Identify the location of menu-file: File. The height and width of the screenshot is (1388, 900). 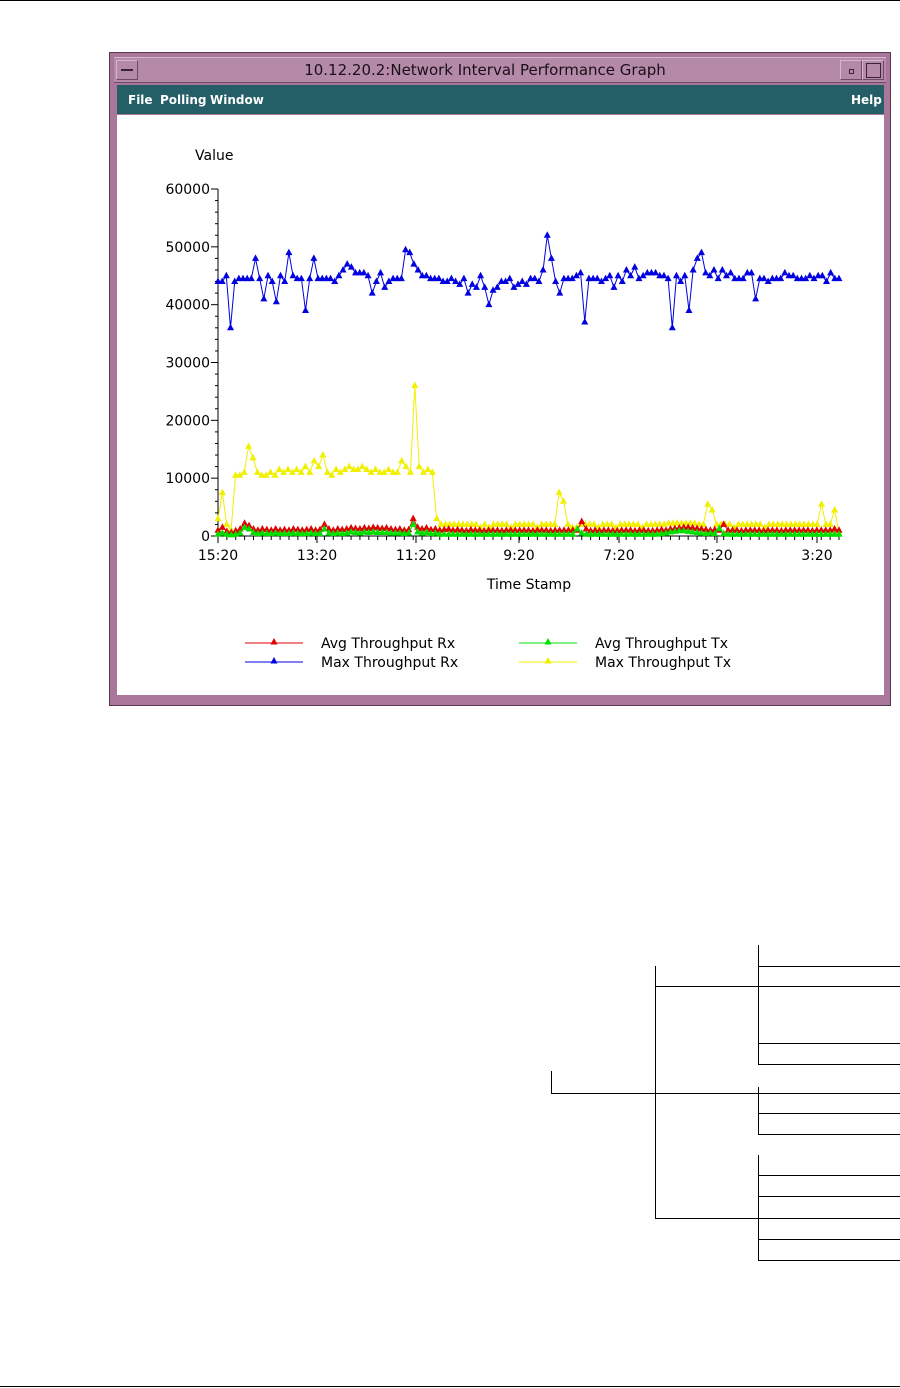
(140, 100).